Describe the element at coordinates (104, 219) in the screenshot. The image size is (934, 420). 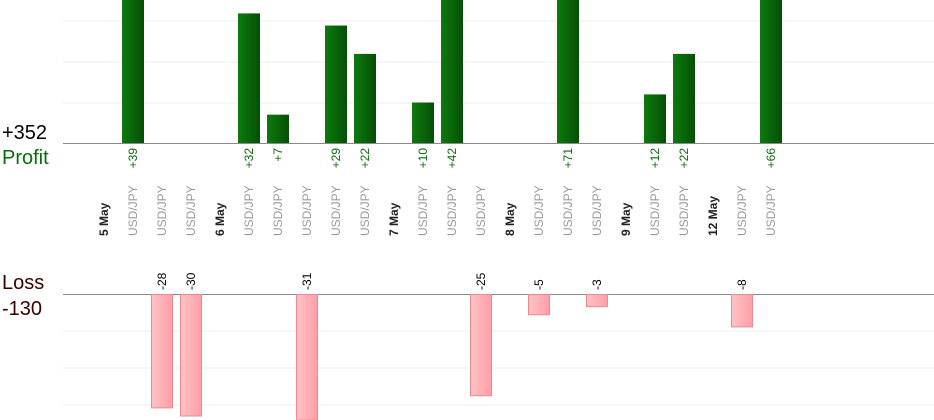
I see `date-label: 5 May` at that location.